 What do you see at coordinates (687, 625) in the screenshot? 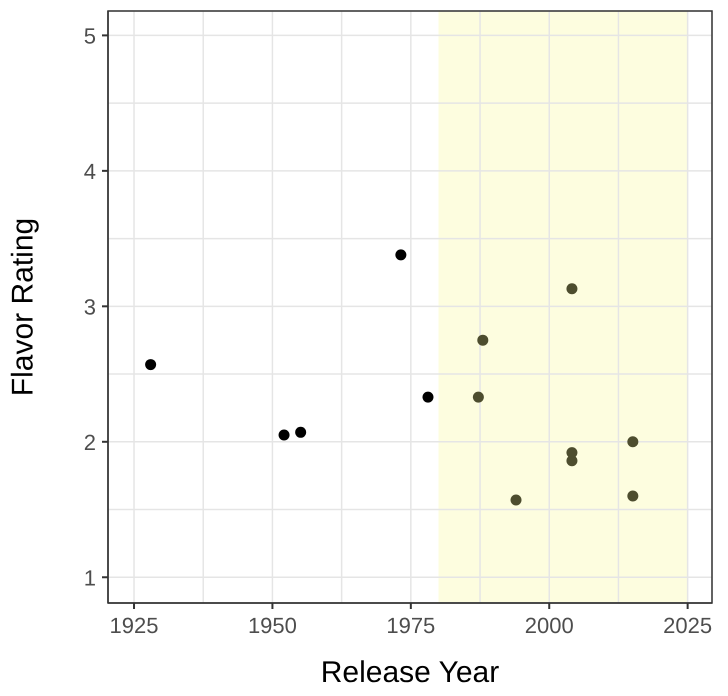
I see `x-tick-label: 2025` at bounding box center [687, 625].